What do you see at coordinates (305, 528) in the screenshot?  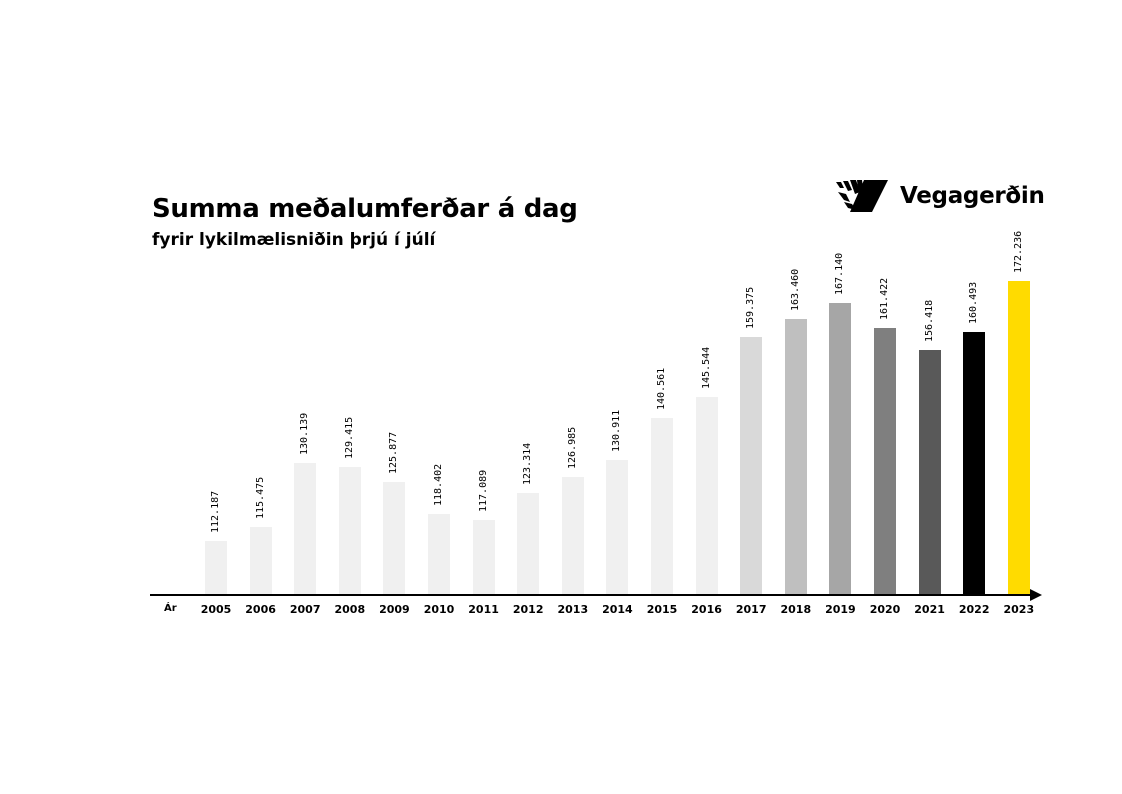 I see `bar-2007` at bounding box center [305, 528].